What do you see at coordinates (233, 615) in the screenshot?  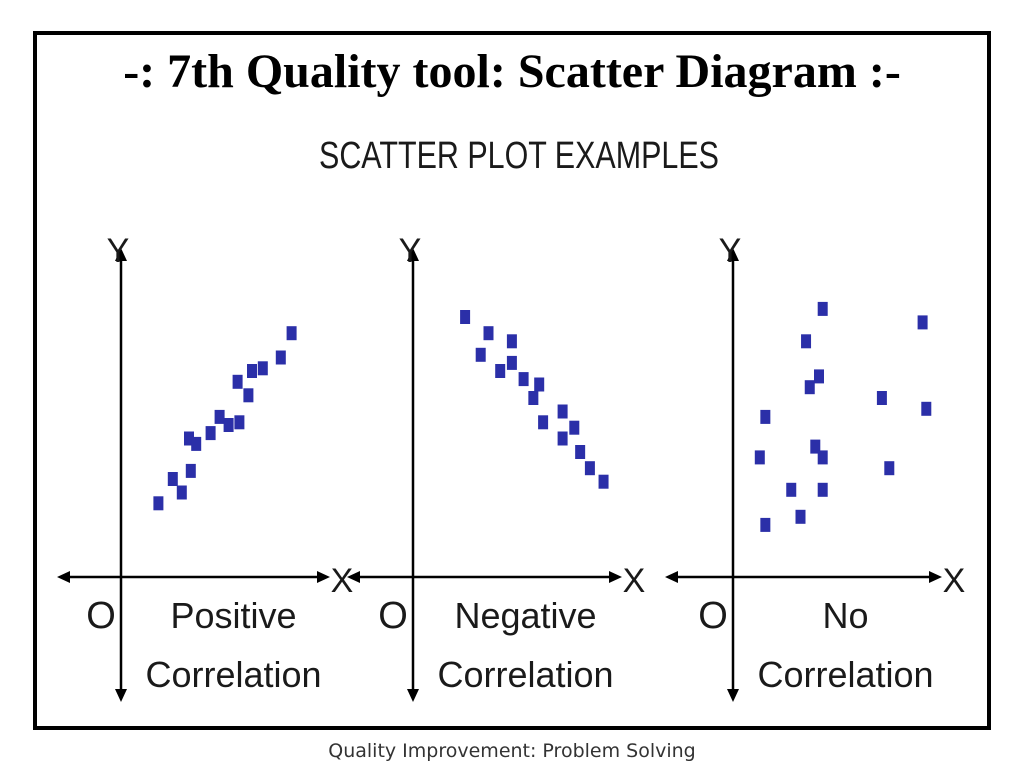 I see `correlation-caption-line1: Positive` at bounding box center [233, 615].